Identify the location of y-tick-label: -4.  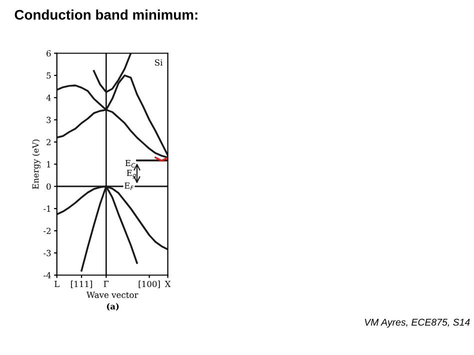
(47, 275).